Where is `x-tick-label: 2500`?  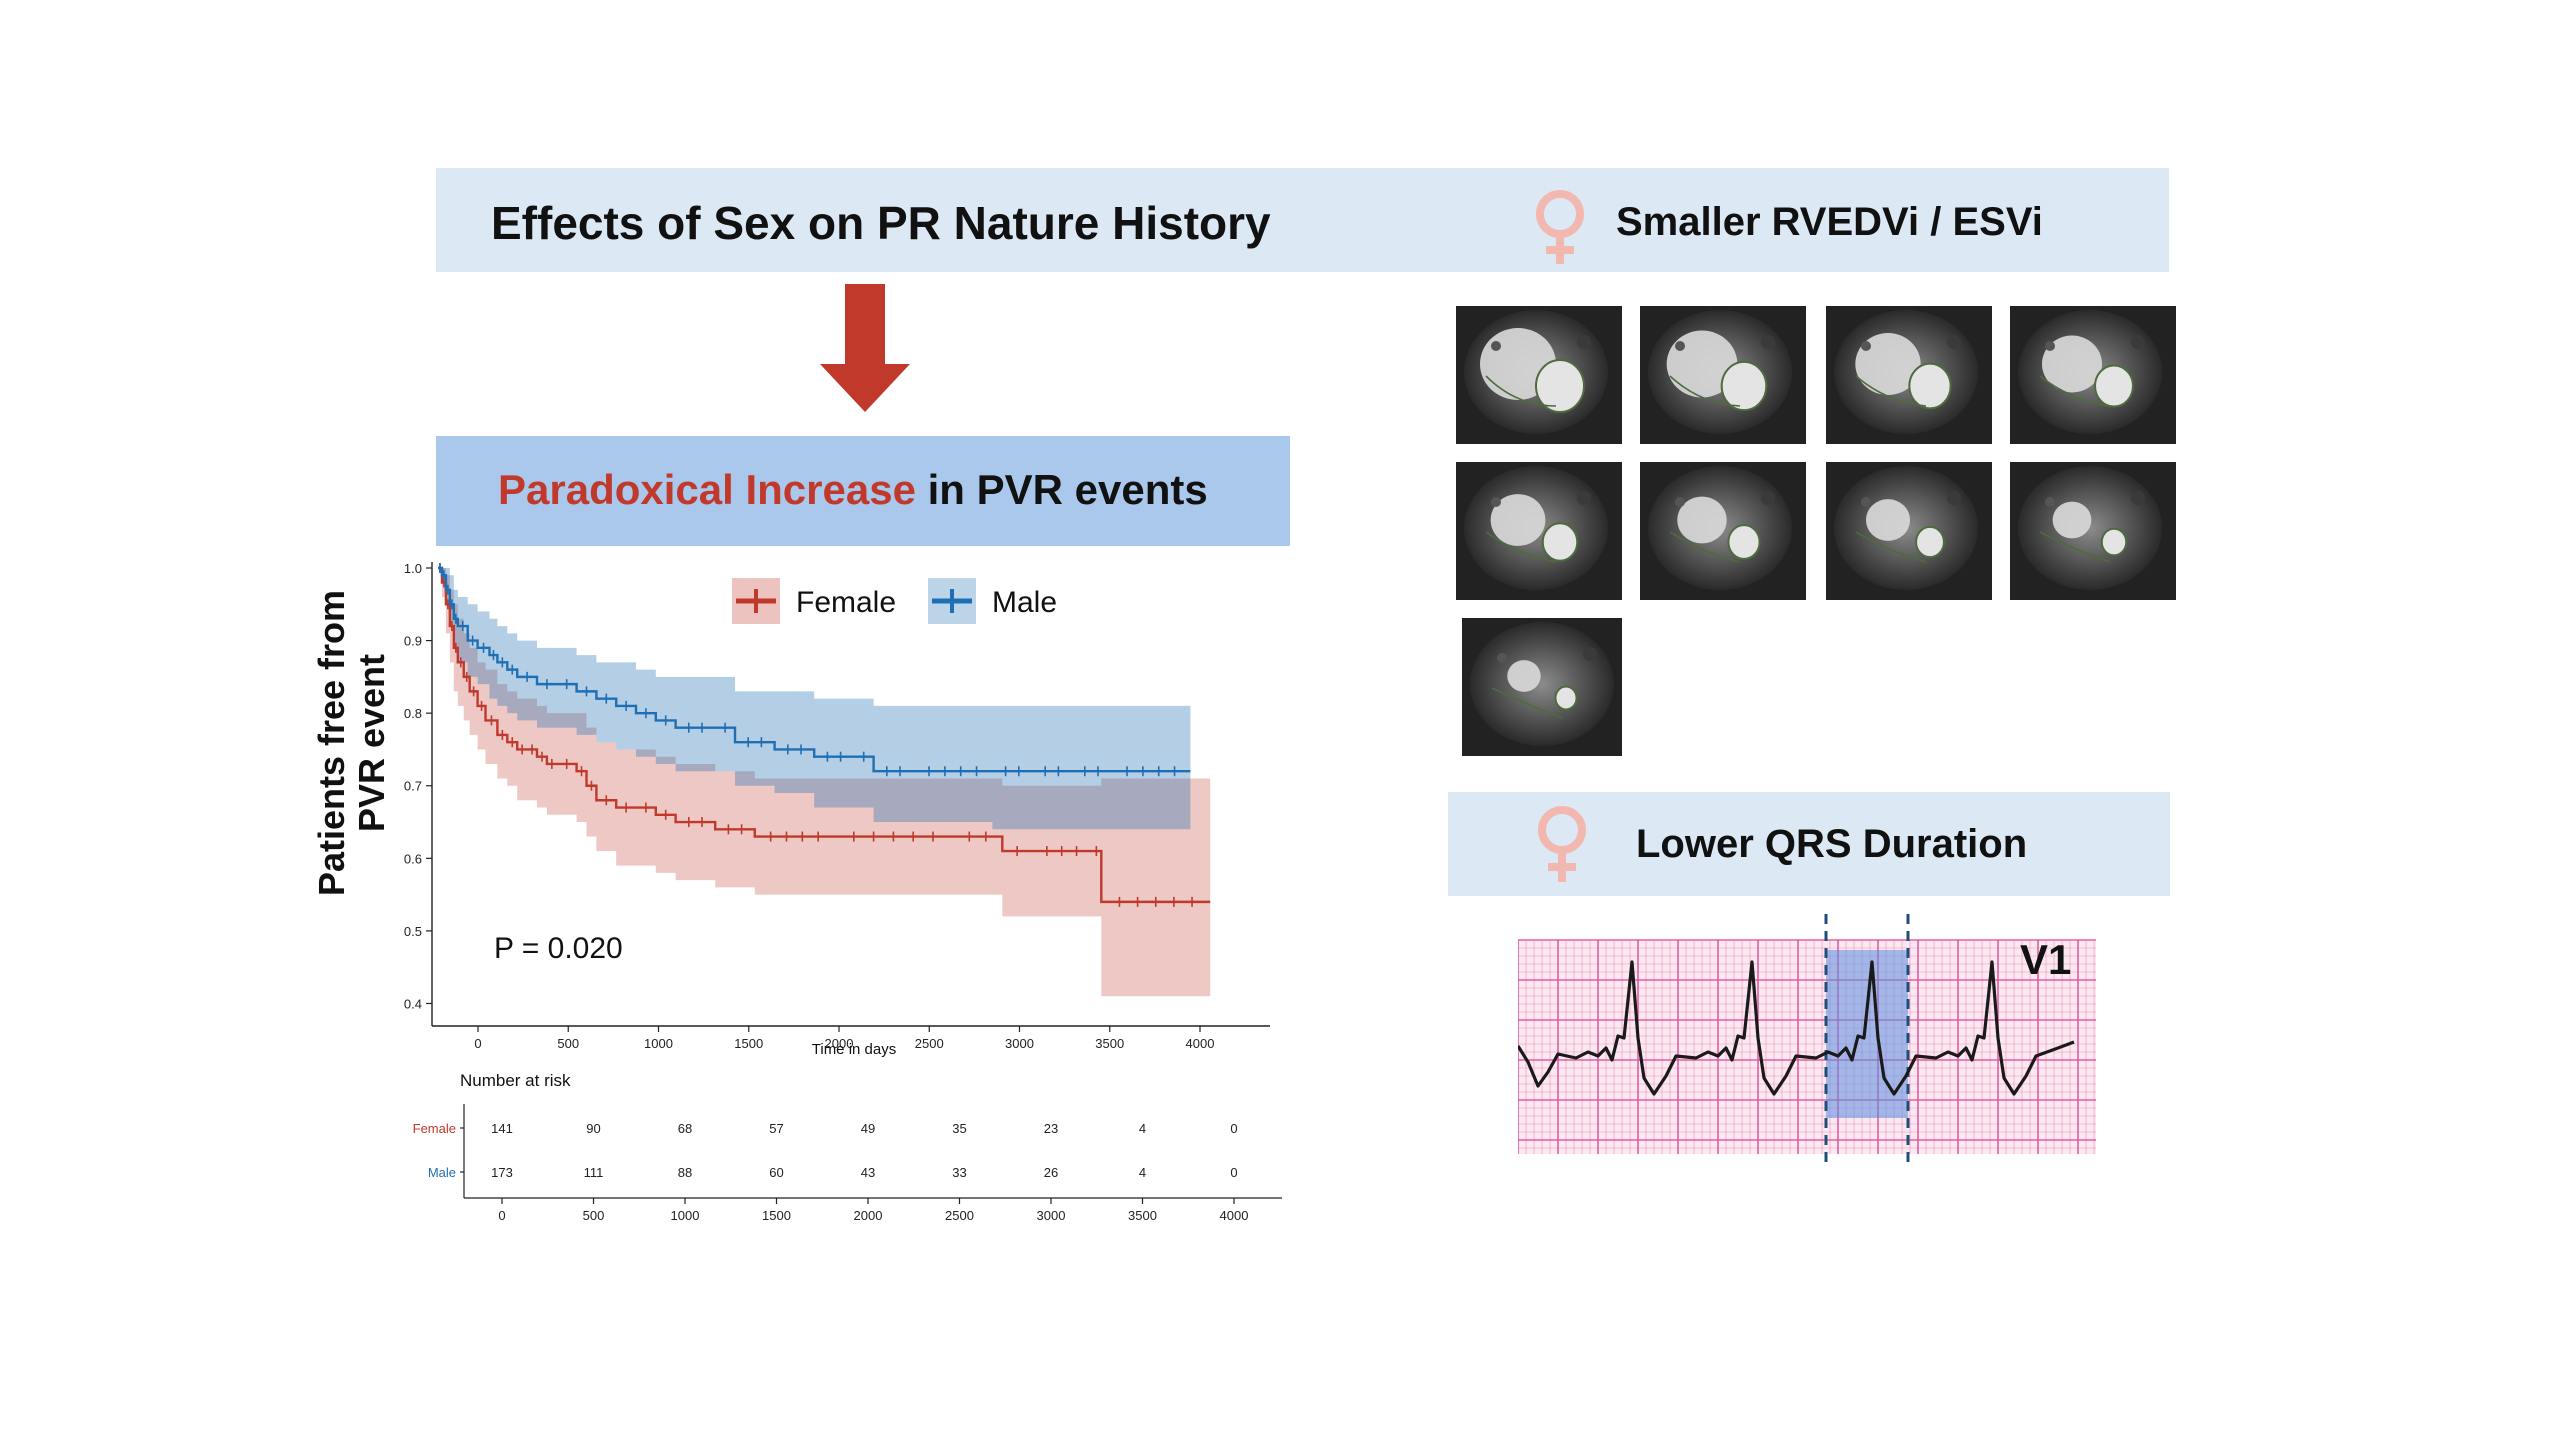
x-tick-label: 2500 is located at coordinates (929, 1043).